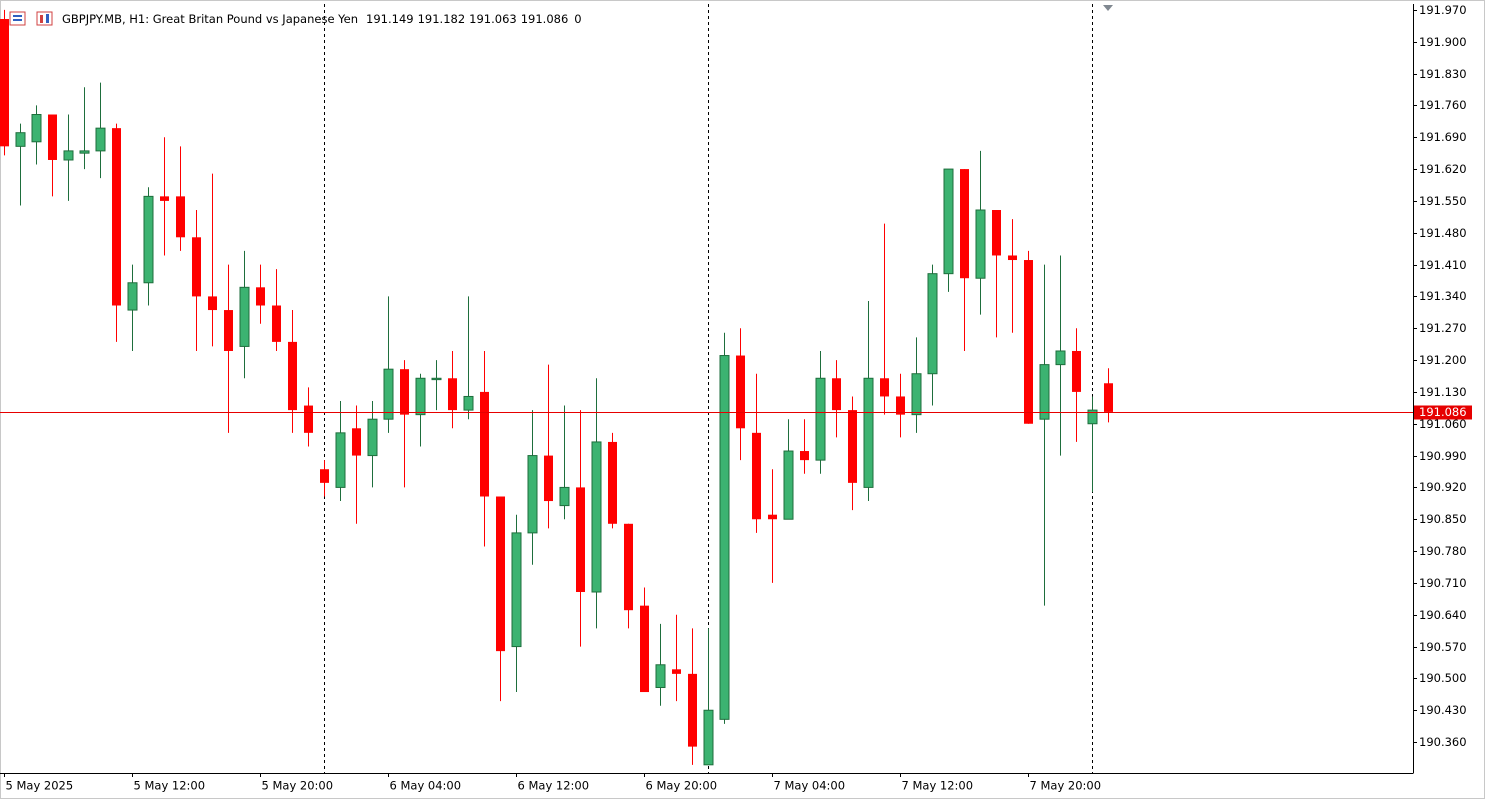 The width and height of the screenshot is (1485, 799). What do you see at coordinates (1443, 519) in the screenshot?
I see `y-tick-label: 190.850` at bounding box center [1443, 519].